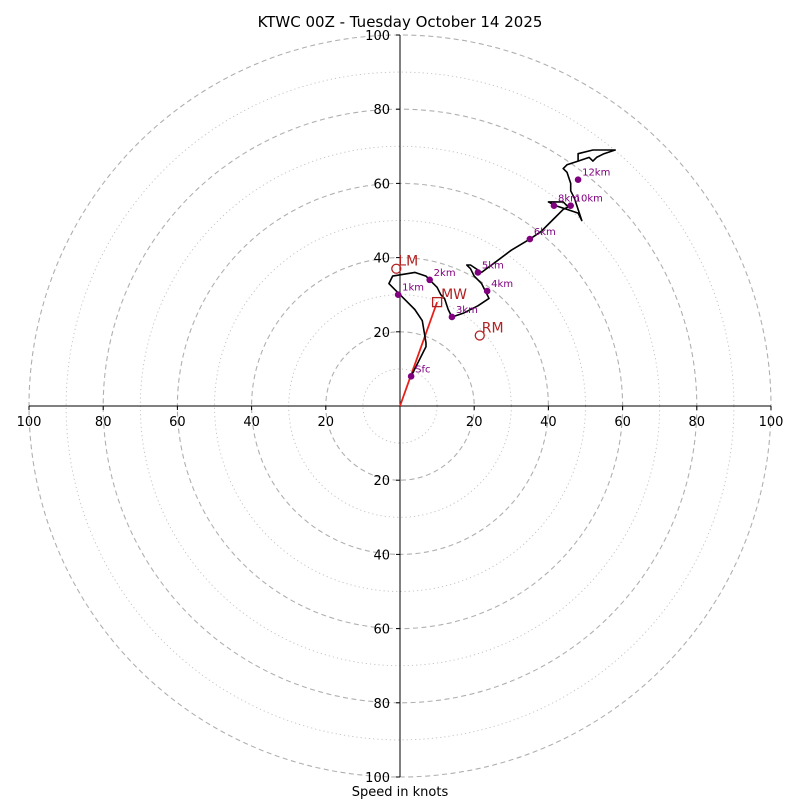 The width and height of the screenshot is (800, 800). I want to click on height-label-8km: 8km, so click(569, 199).